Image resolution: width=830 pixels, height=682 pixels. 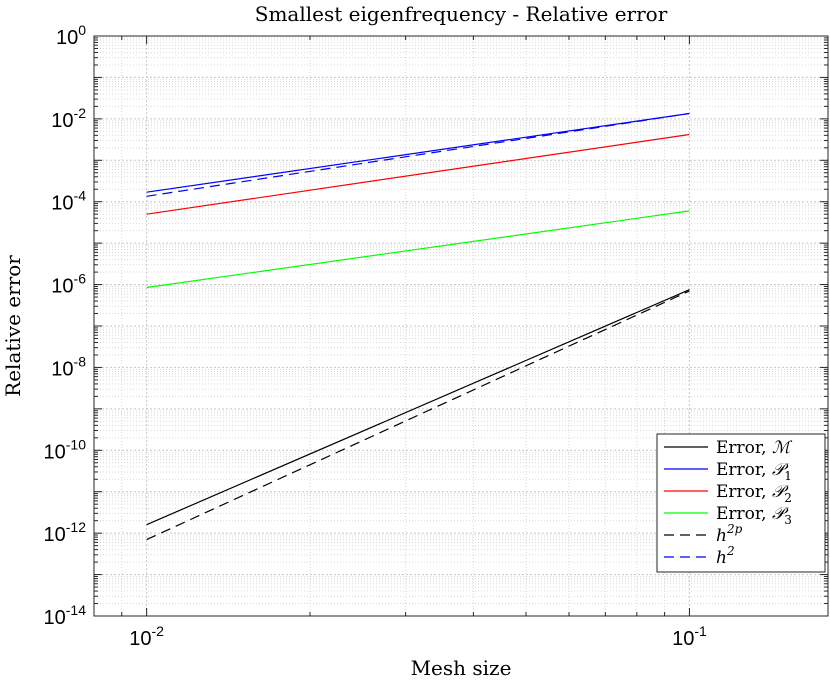 I want to click on y-axis-label: Relative error, so click(x=13, y=326).